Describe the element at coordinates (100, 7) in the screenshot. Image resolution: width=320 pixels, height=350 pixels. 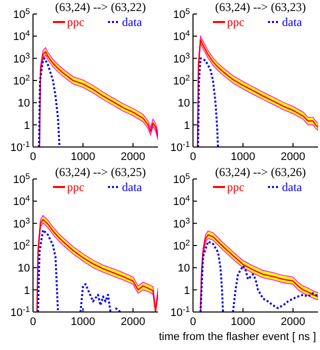
I see `chart-title: (63,24) --> (63,22)` at that location.